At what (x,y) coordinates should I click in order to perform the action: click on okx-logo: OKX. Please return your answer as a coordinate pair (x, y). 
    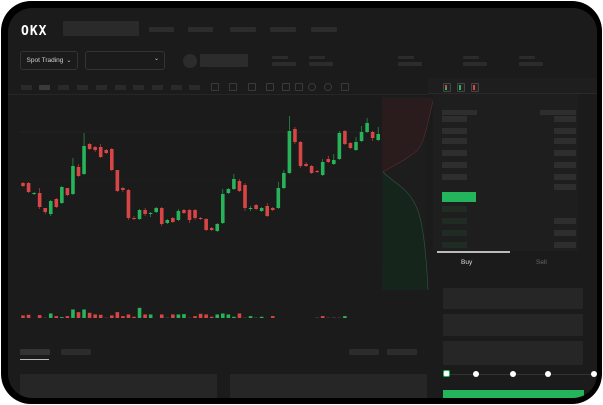
    Looking at the image, I should click on (41, 30).